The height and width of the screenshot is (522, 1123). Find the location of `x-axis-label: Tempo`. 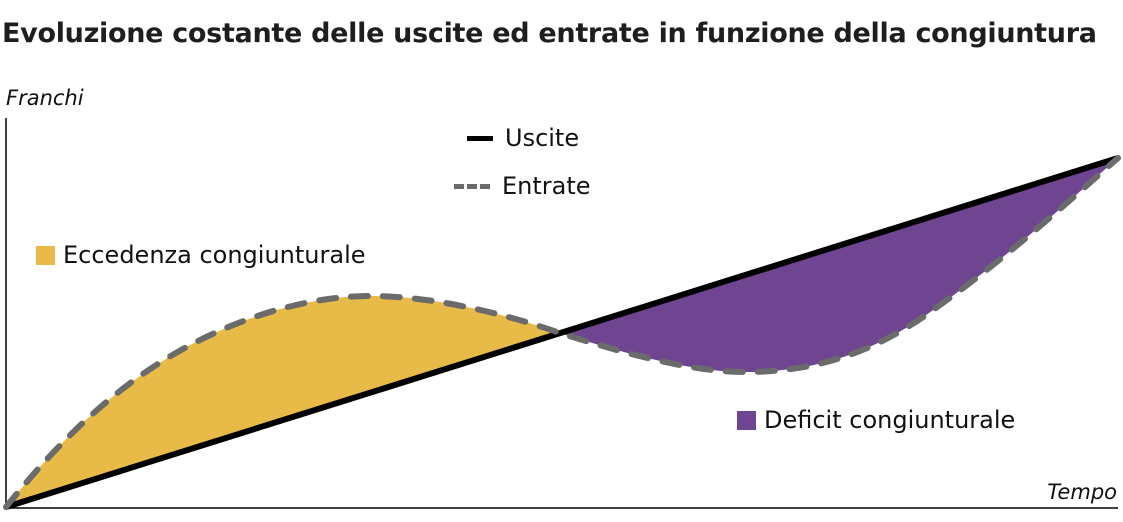

x-axis-label: Tempo is located at coordinates (1082, 492).